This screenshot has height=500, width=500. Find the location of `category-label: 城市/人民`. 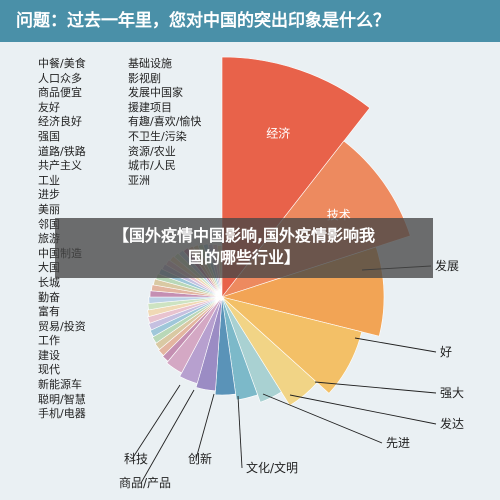

category-label: 城市/人民 is located at coordinates (152, 166).